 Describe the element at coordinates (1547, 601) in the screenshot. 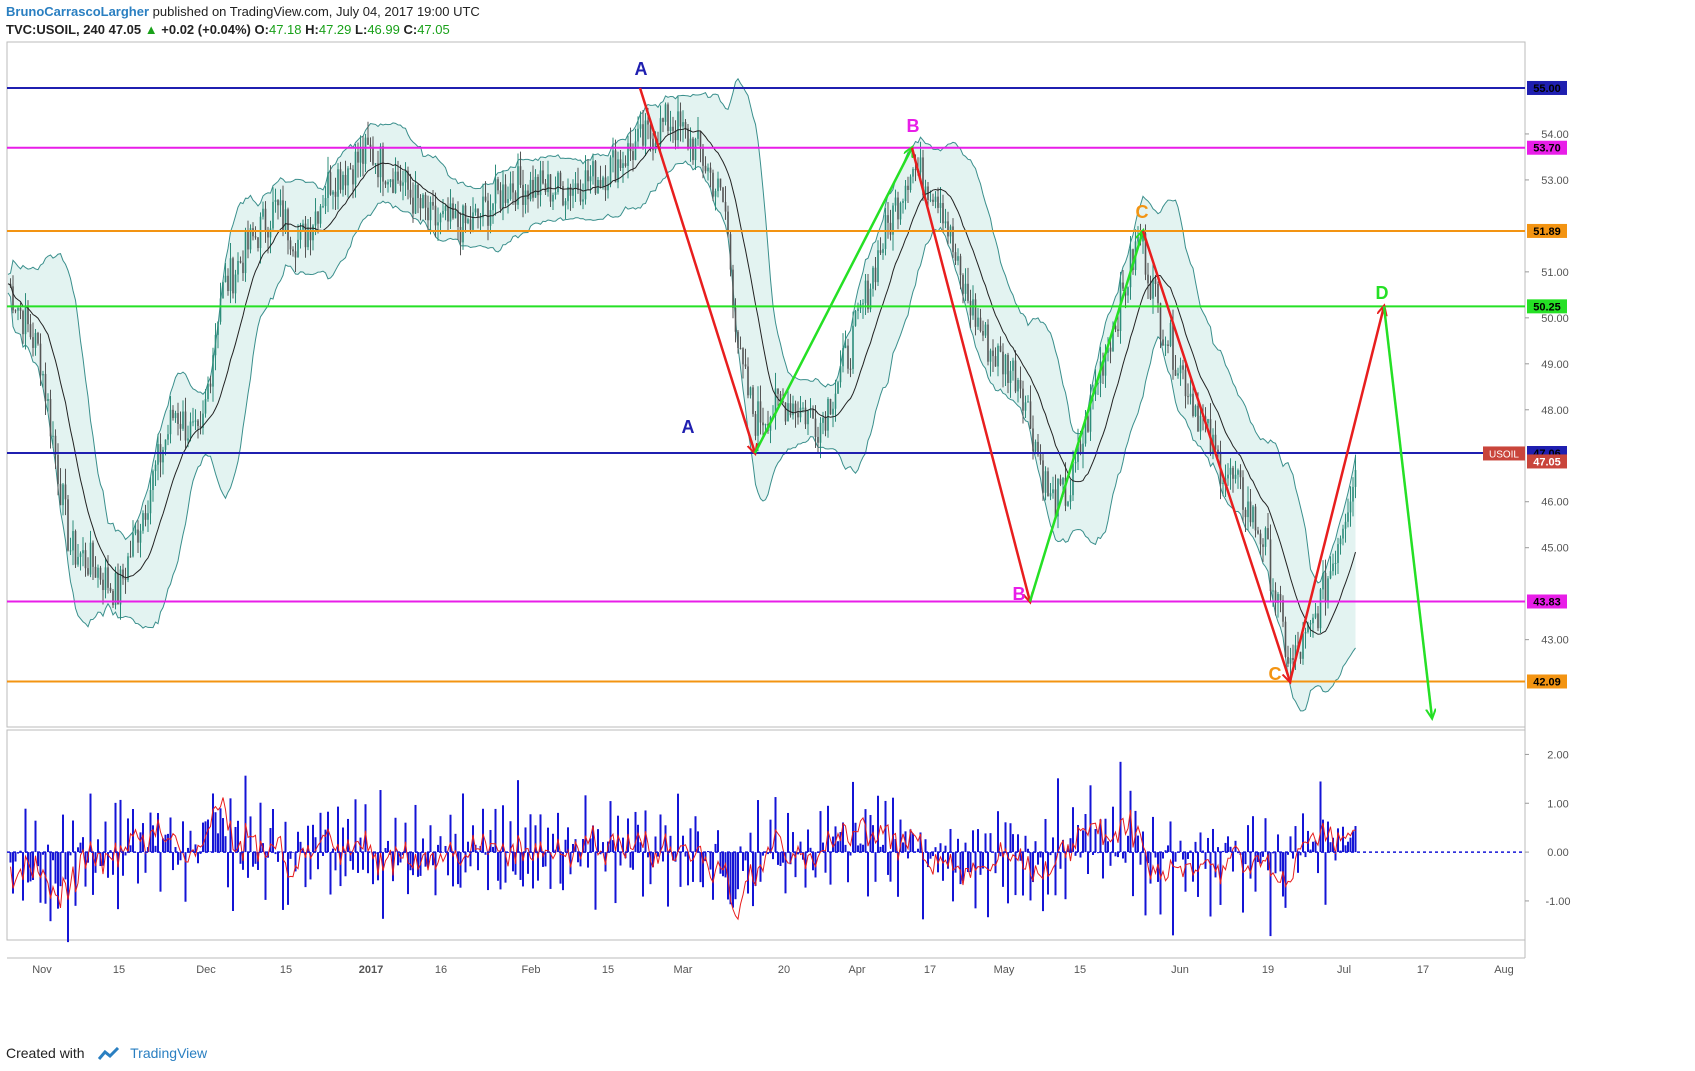

I see `level-price-tag` at that location.